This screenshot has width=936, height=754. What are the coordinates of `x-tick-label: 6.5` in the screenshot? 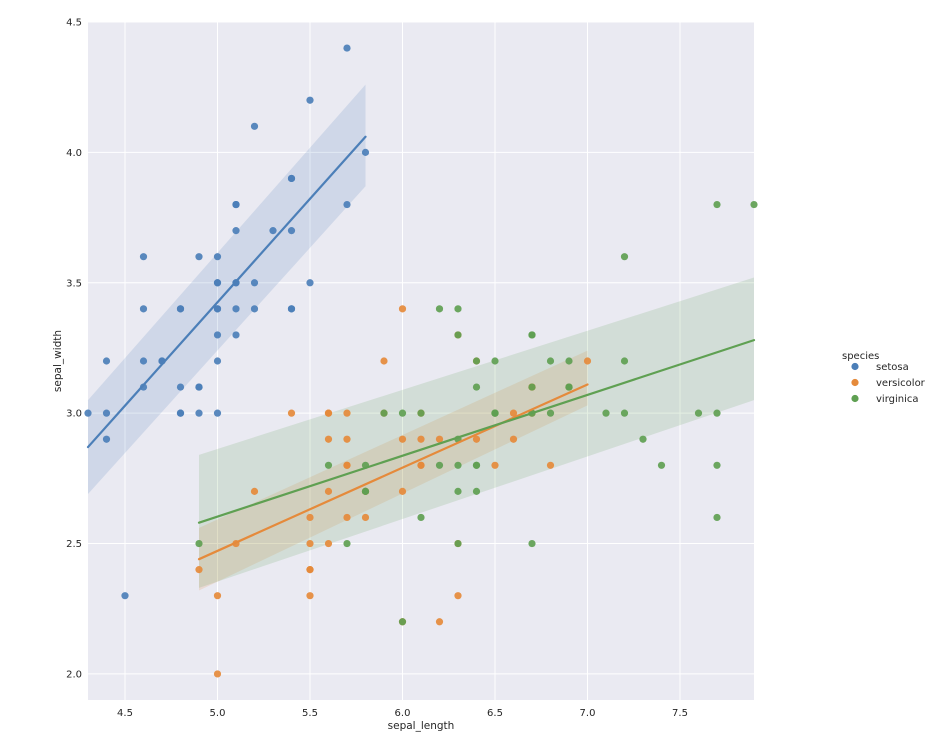 It's located at (495, 713).